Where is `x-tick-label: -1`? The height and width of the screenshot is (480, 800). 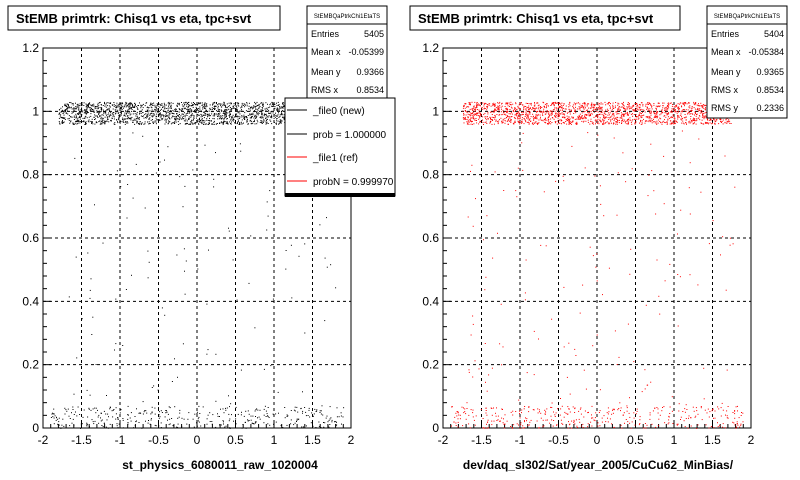
x-tick-label: -1 is located at coordinates (520, 440).